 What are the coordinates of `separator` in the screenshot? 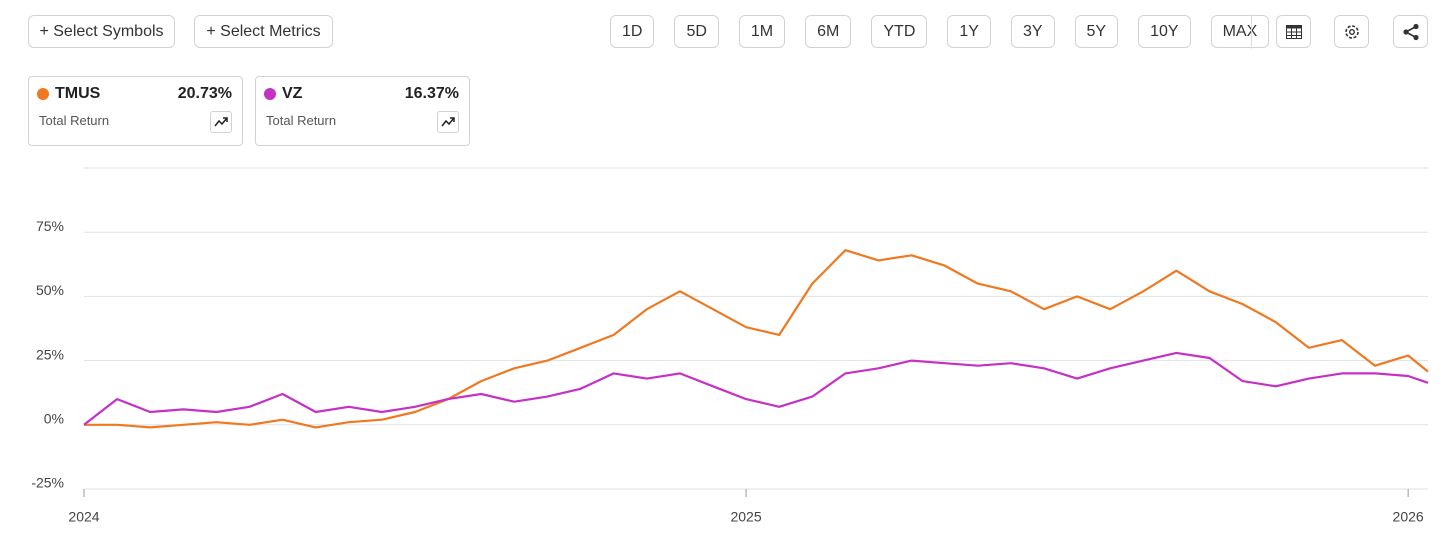 It's located at (1251, 32).